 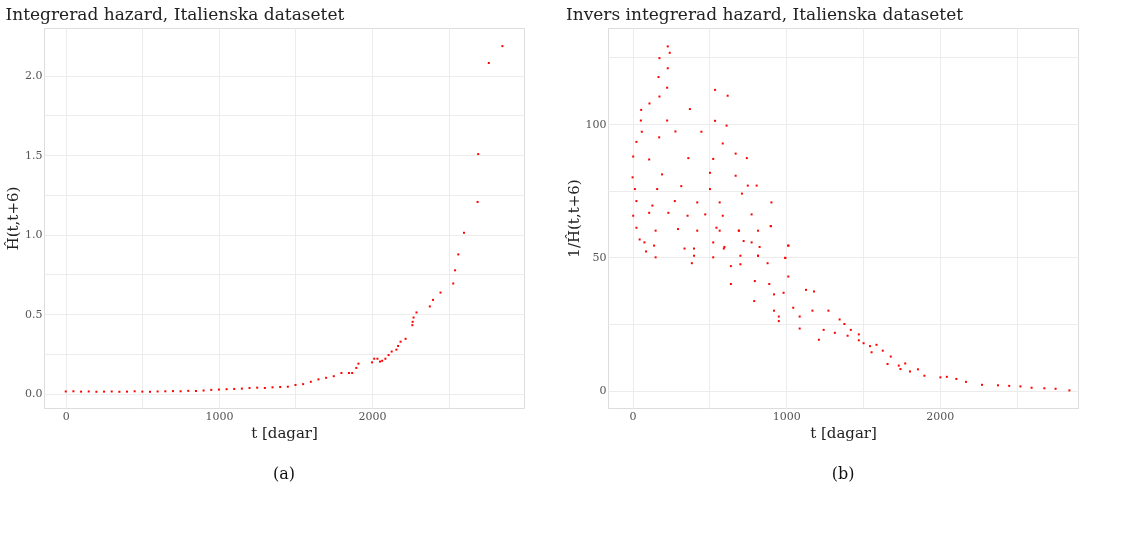 What do you see at coordinates (284, 473) in the screenshot?
I see `text: (a)` at bounding box center [284, 473].